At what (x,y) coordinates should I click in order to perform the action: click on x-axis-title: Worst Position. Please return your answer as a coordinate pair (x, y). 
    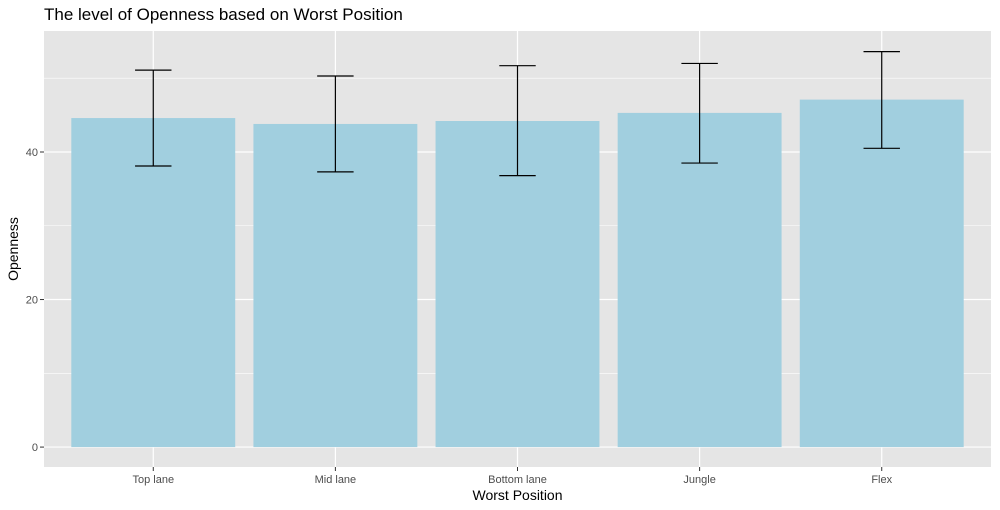
    Looking at the image, I should click on (518, 495).